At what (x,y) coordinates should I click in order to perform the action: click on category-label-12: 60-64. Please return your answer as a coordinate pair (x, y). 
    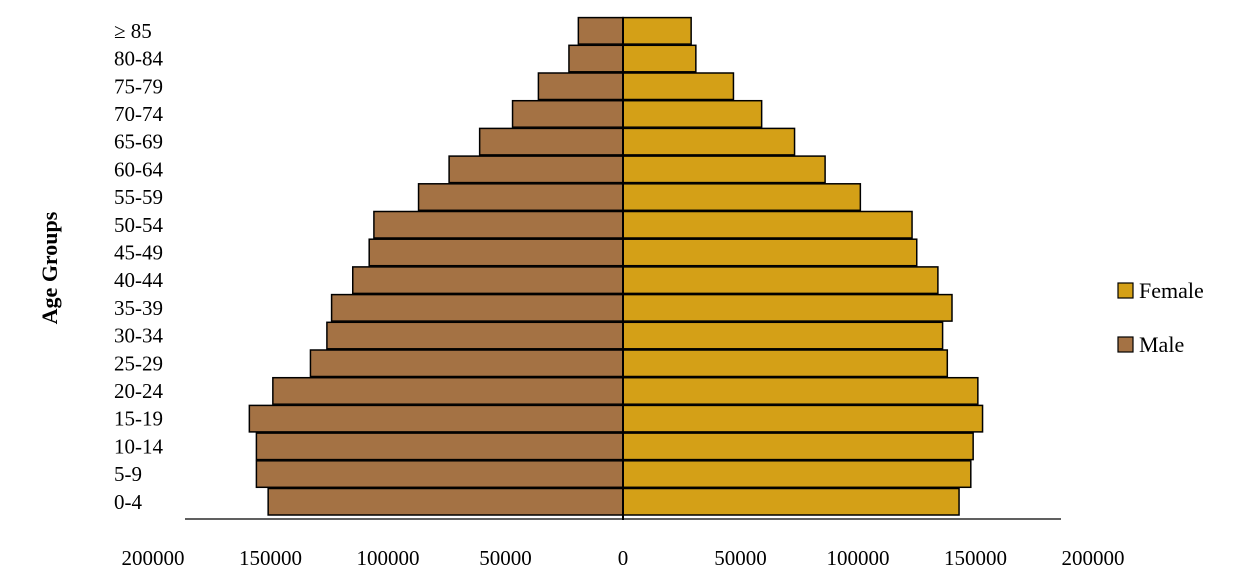
    Looking at the image, I should click on (138, 169).